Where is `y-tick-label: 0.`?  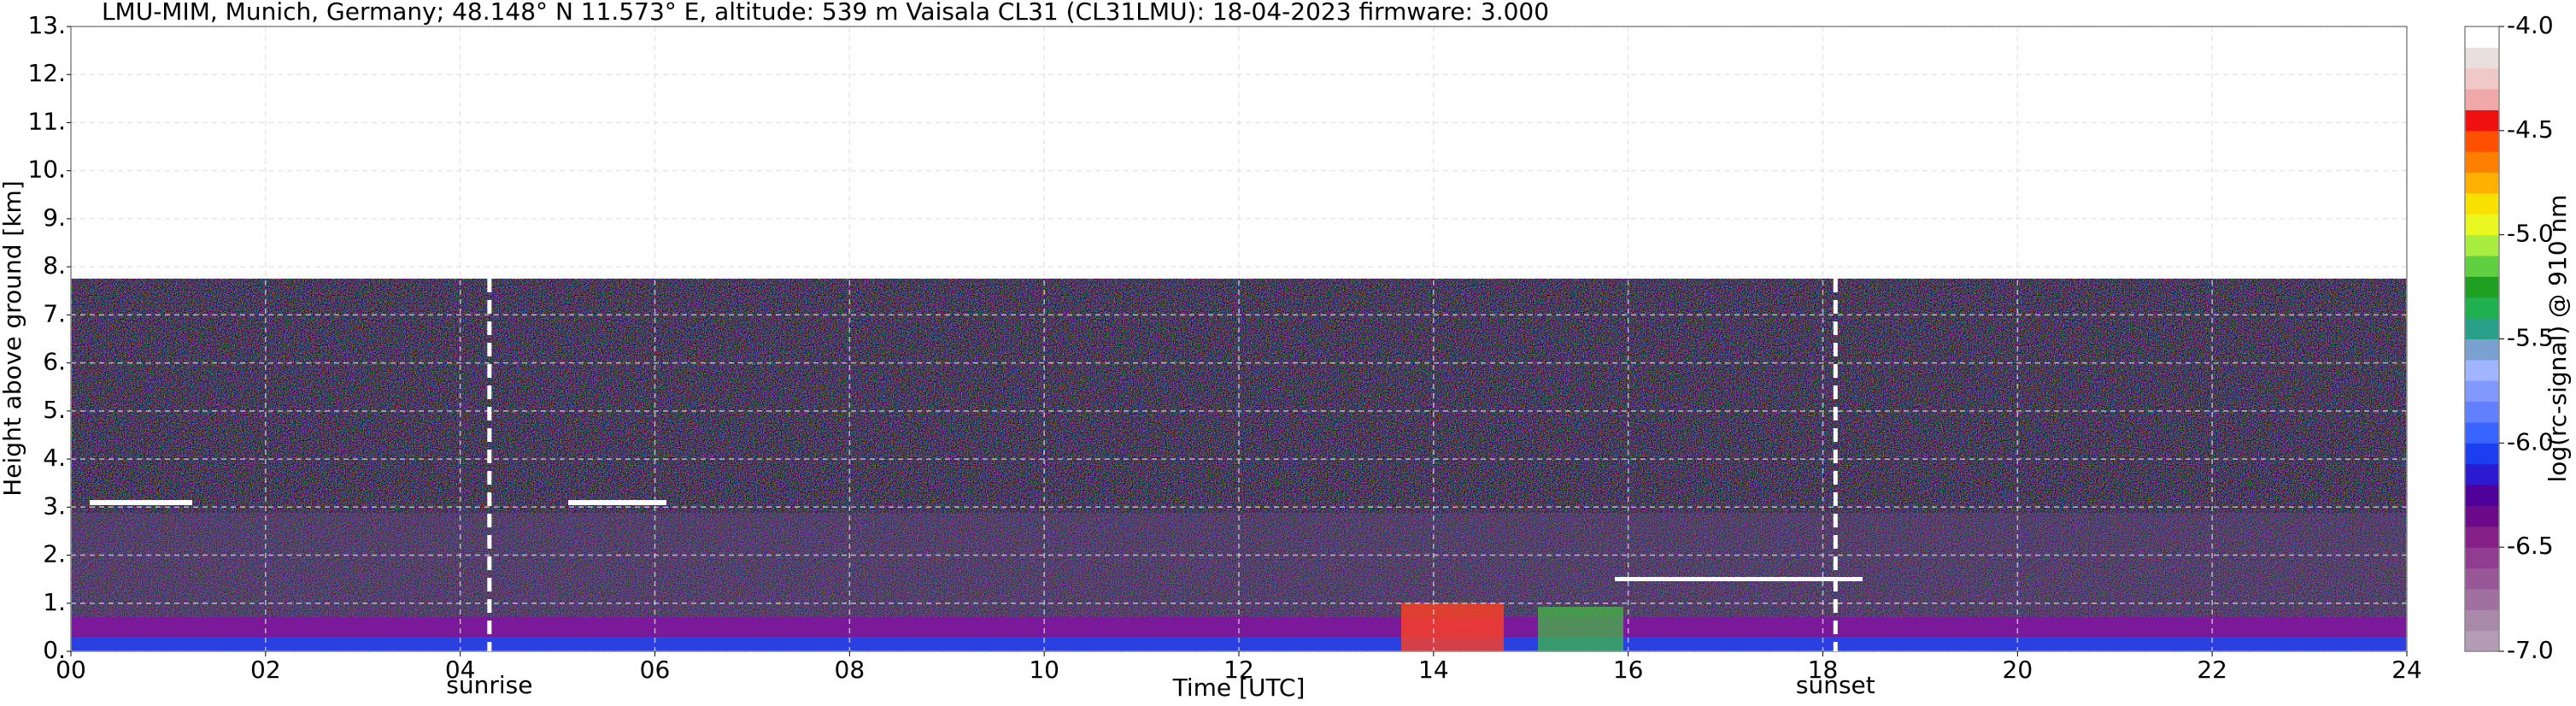
y-tick-label: 0. is located at coordinates (54, 650).